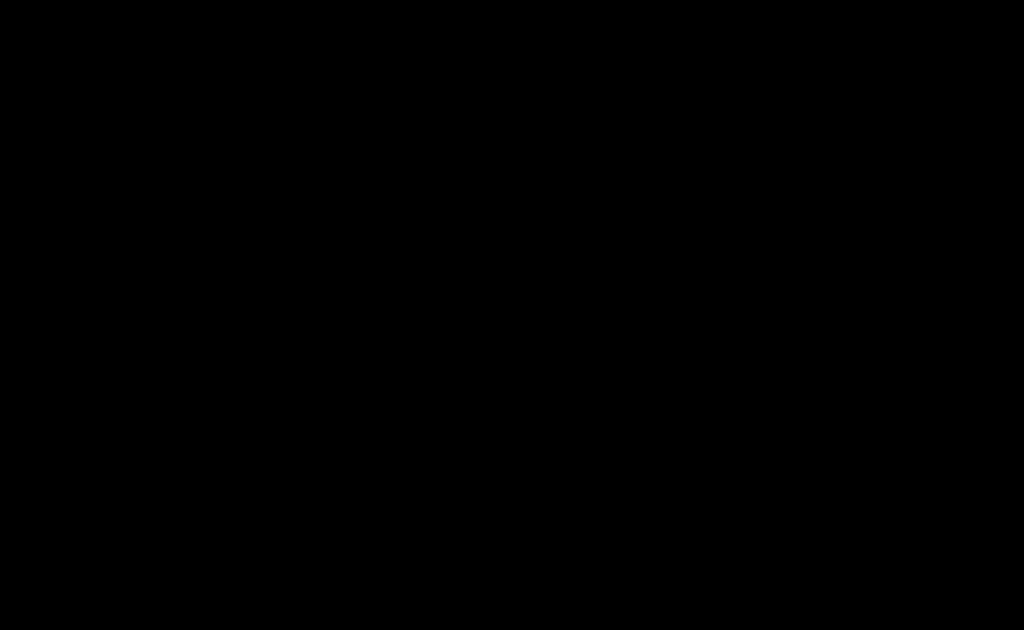 The width and height of the screenshot is (1024, 630). I want to click on legend-item-sp, so click(40, 88).